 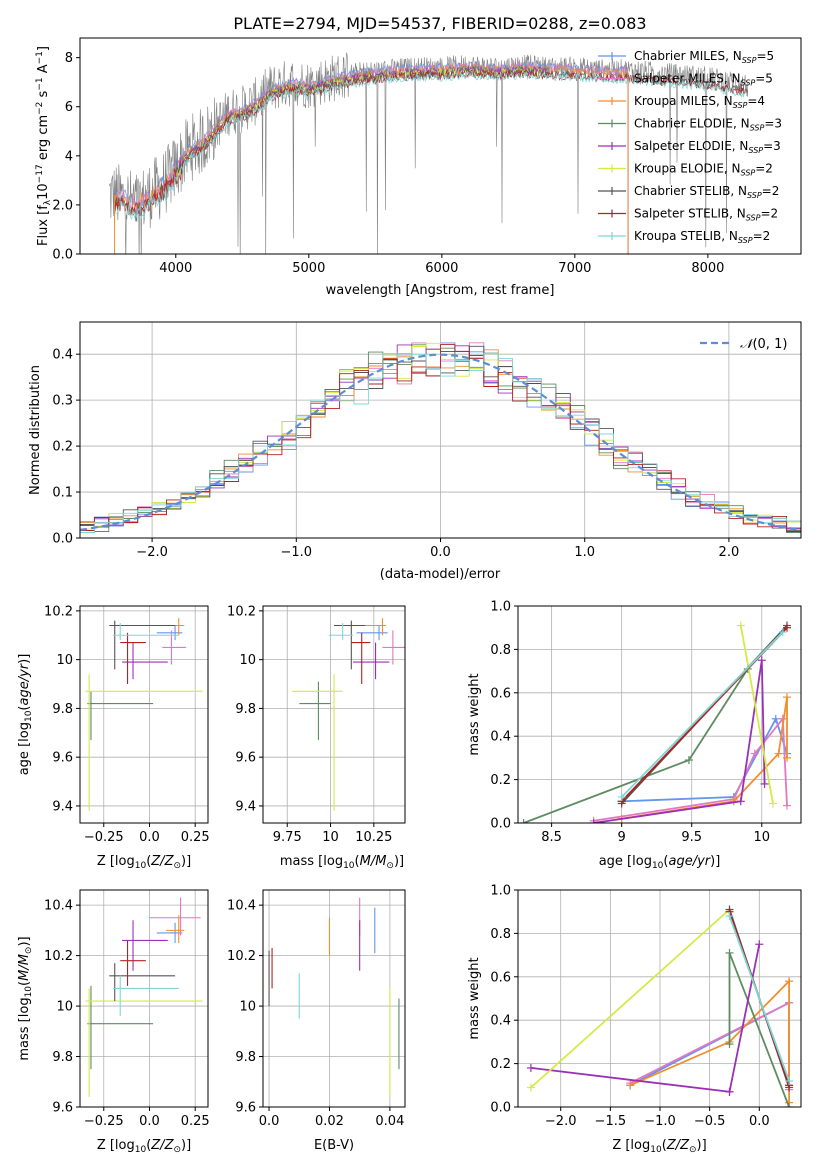 What do you see at coordinates (297, 552) in the screenshot?
I see `x-tick-label: −1.0` at bounding box center [297, 552].